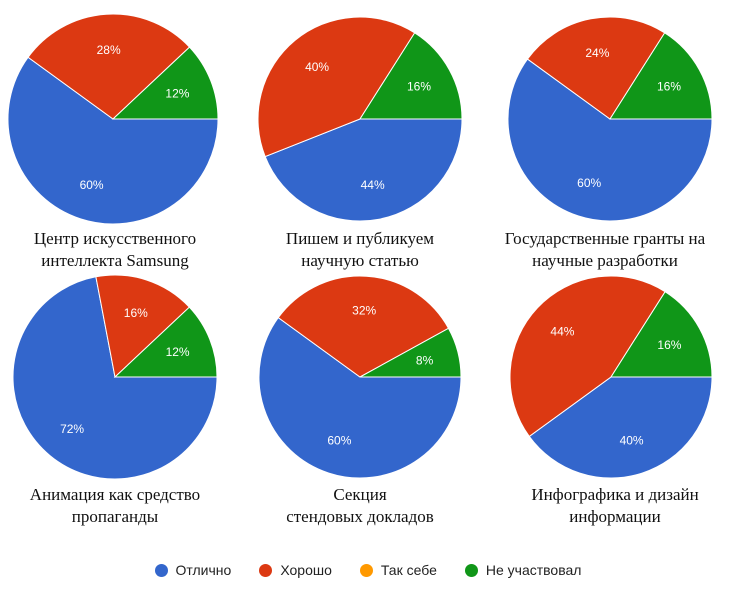 The width and height of the screenshot is (736, 608). What do you see at coordinates (165, 83) in the screenshot?
I see `pie-1-slice-not-participated` at bounding box center [165, 83].